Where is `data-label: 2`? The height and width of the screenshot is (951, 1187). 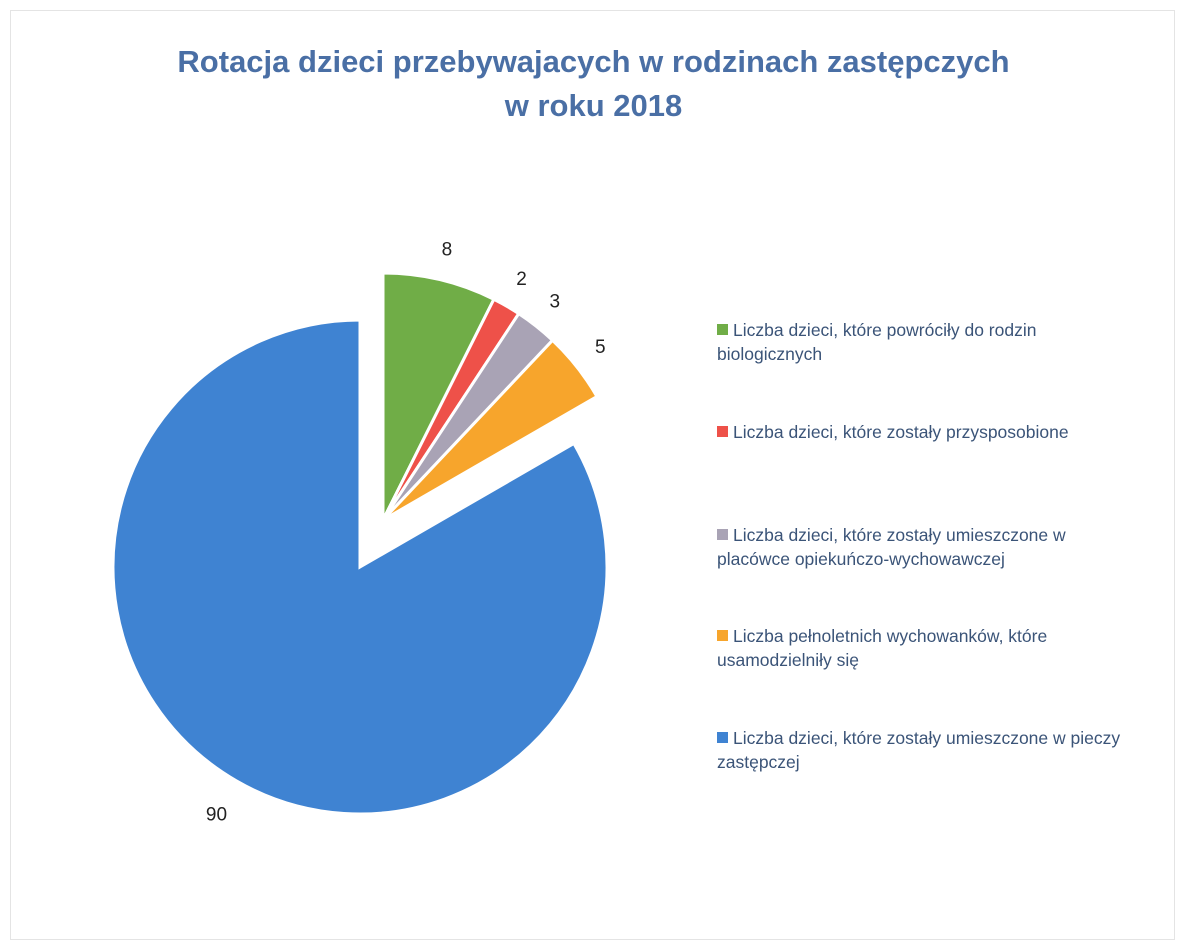
data-label: 2 is located at coordinates (521, 279).